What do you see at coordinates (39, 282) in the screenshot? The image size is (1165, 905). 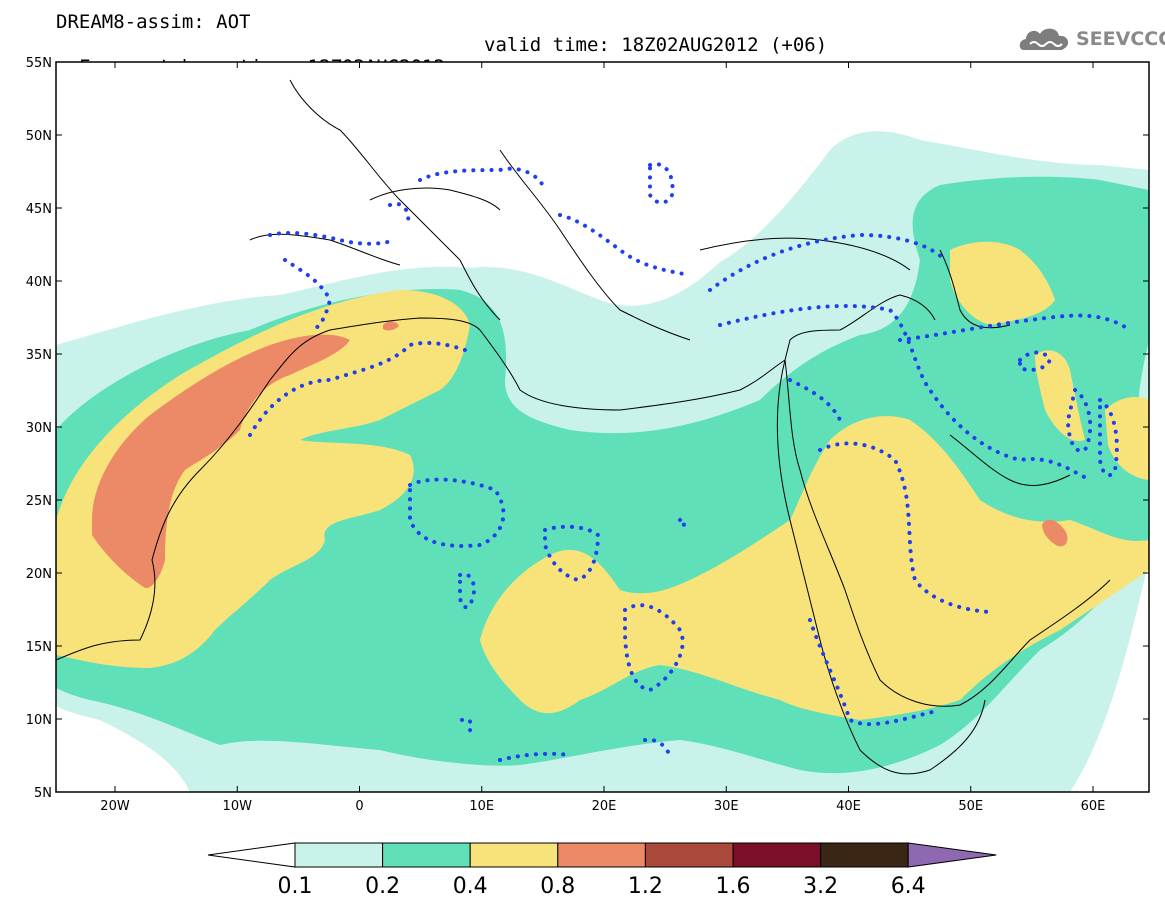 I see `lat-label: 40N` at bounding box center [39, 282].